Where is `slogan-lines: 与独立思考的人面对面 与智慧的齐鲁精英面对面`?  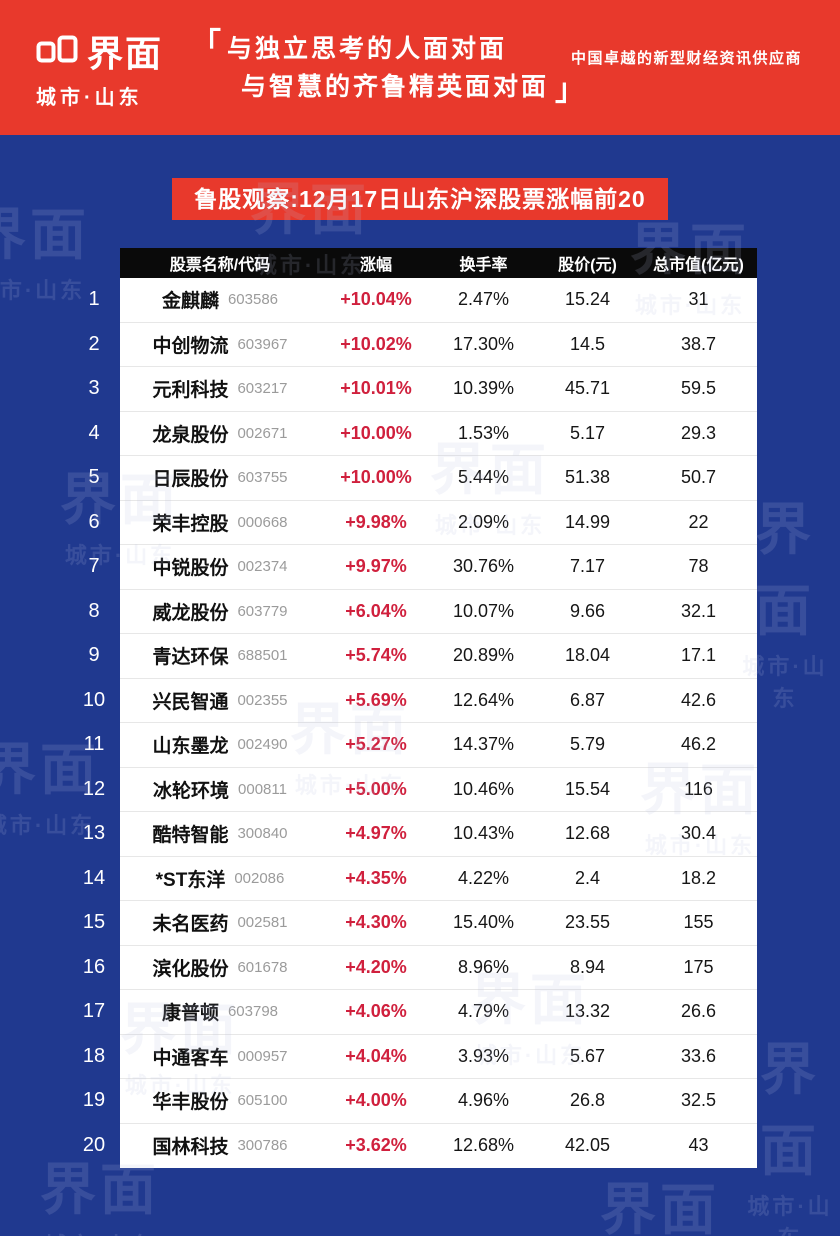 slogan-lines: 与独立思考的人面对面 与智慧的齐鲁精英面对面 is located at coordinates (388, 68).